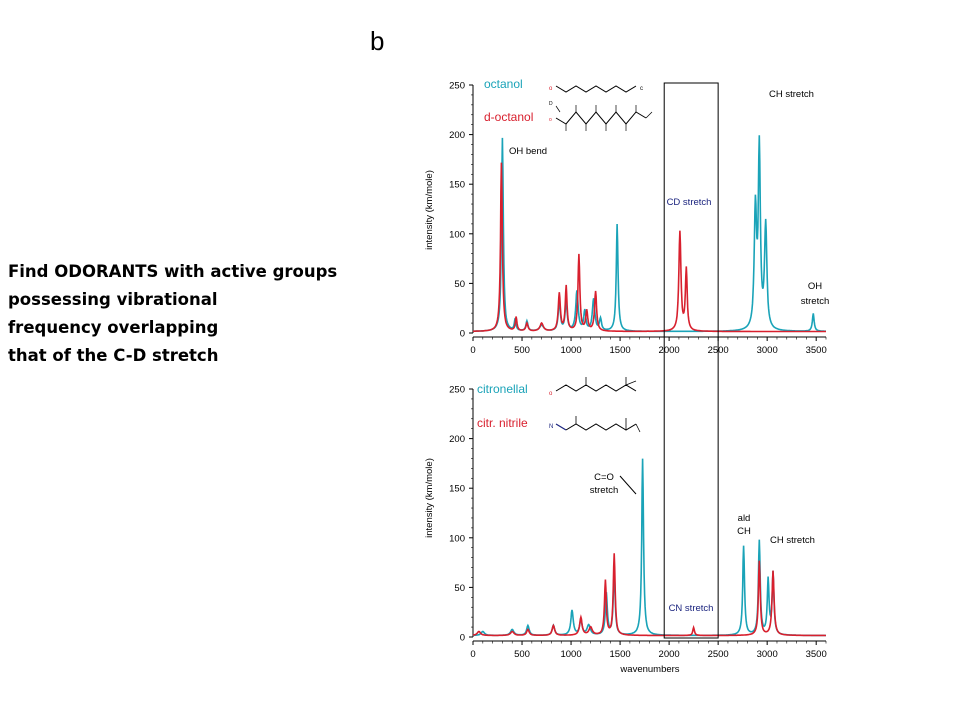 The image size is (960, 720). What do you see at coordinates (649, 547) in the screenshot?
I see `series-line-citronellal` at bounding box center [649, 547].